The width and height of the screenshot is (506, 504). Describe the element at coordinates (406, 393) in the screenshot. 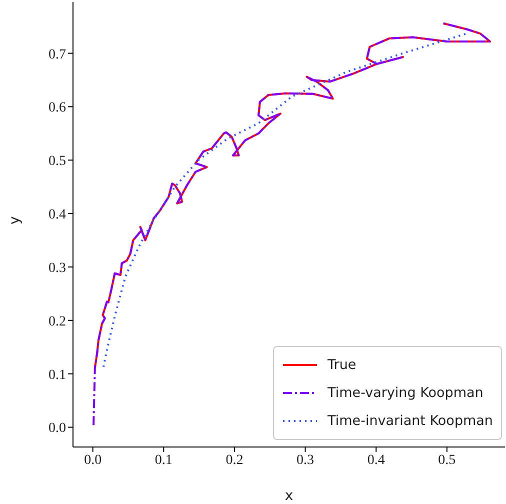

I see `legend-label: Time-varying Koopman` at that location.